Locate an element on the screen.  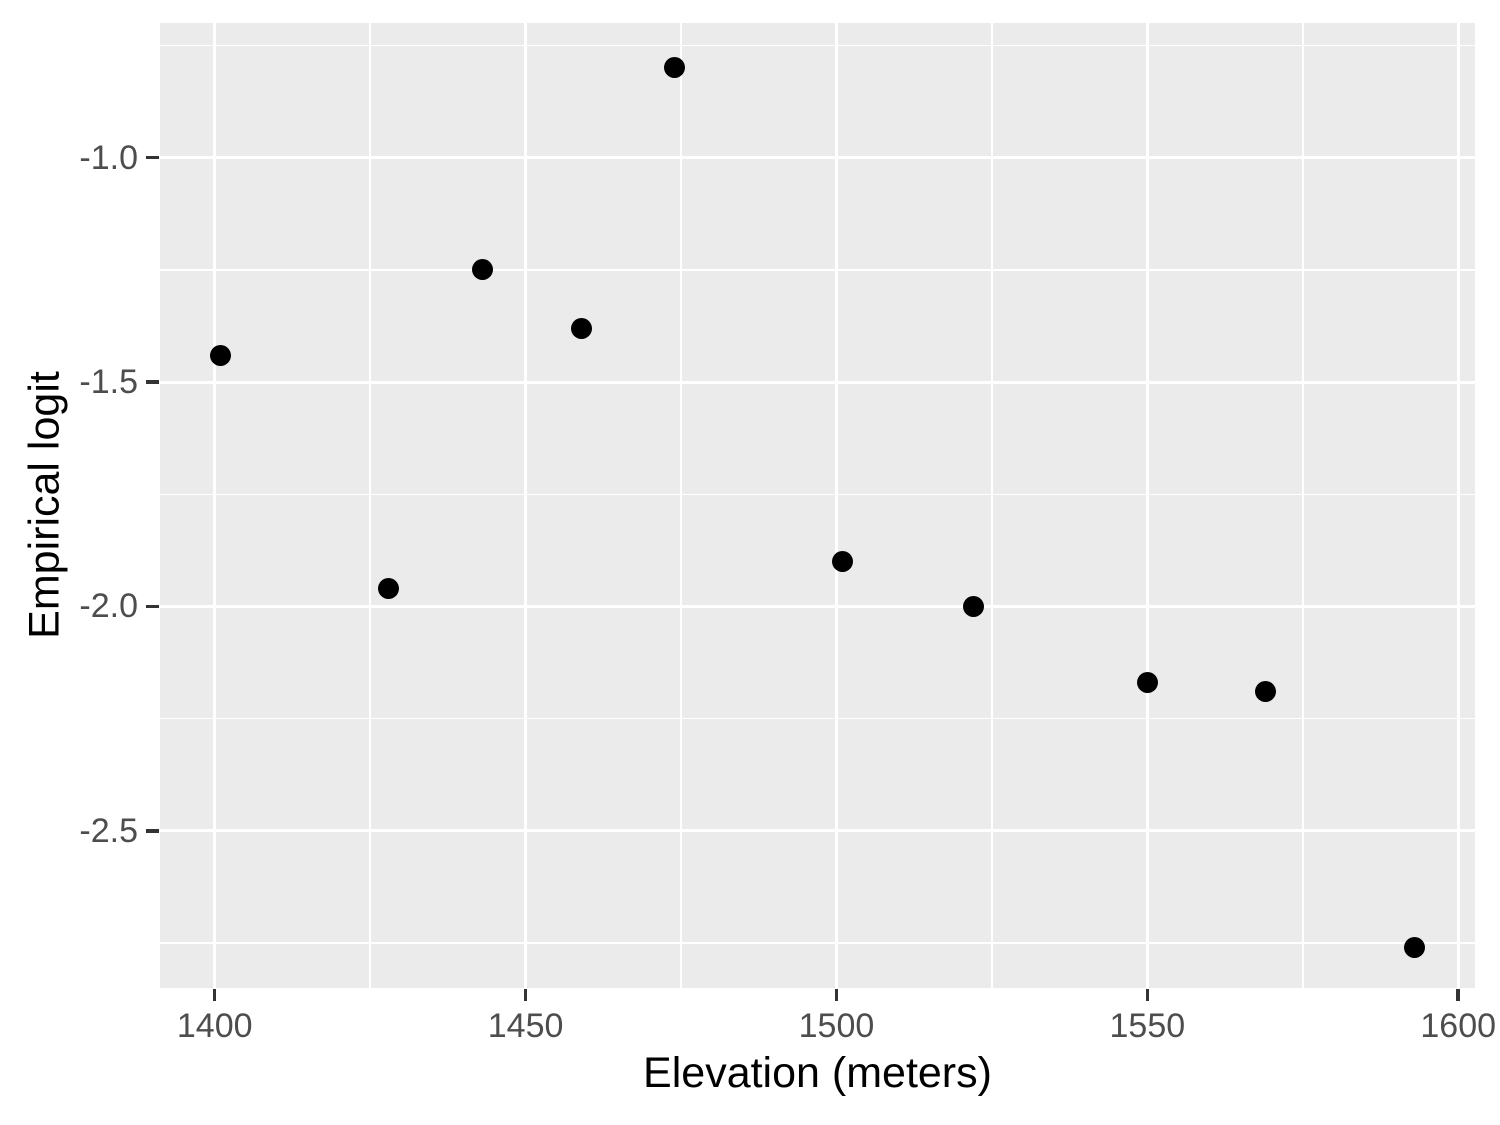
x-tick-label: 1500 is located at coordinates (836, 1026).